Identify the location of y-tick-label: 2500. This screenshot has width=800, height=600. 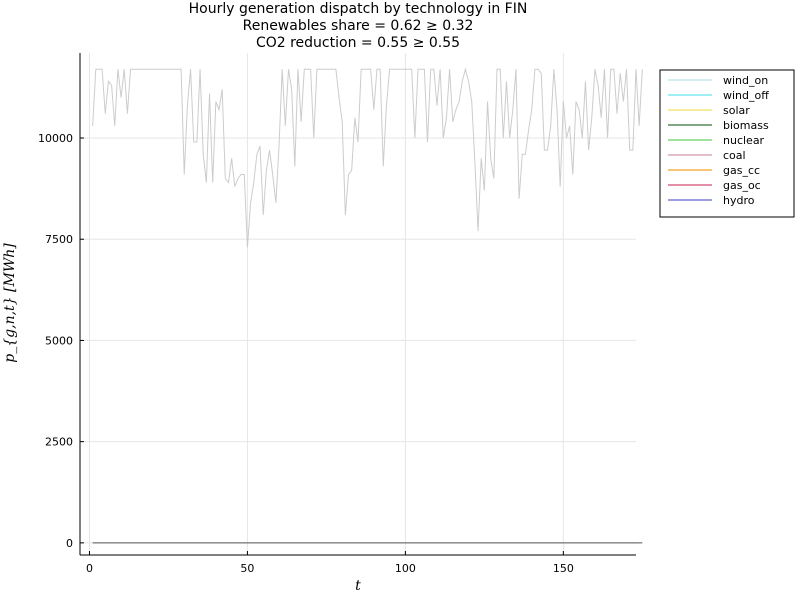
(59, 442).